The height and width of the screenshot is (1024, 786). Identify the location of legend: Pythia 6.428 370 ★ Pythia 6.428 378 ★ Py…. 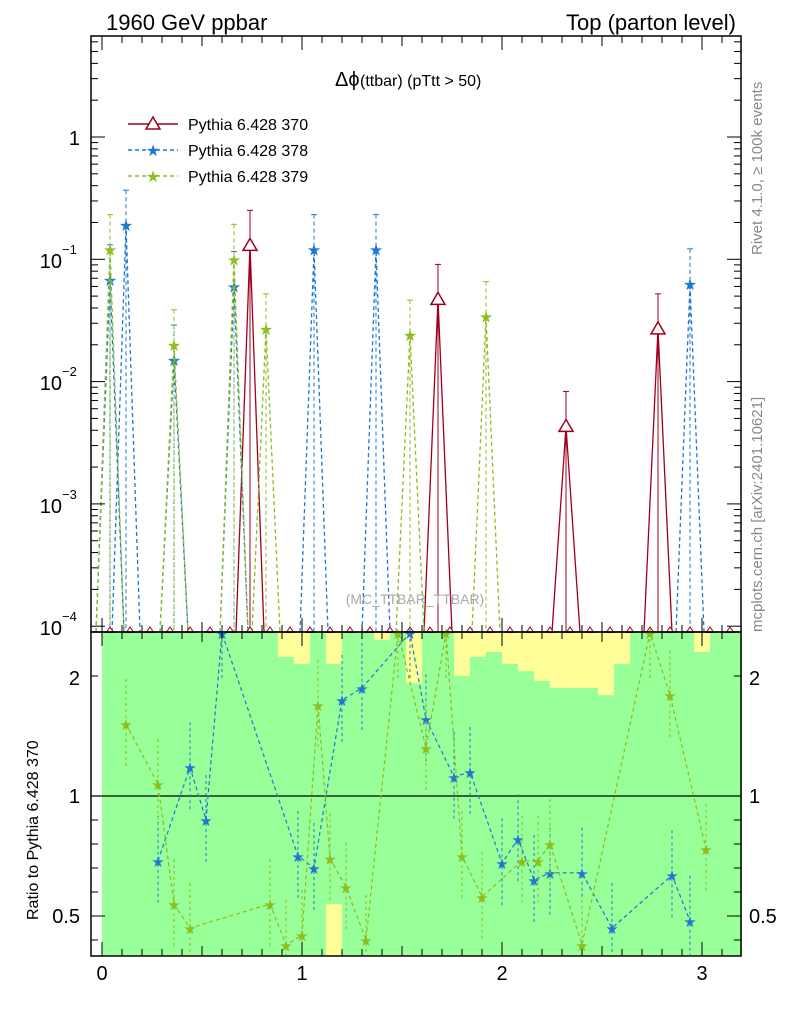
(218, 150).